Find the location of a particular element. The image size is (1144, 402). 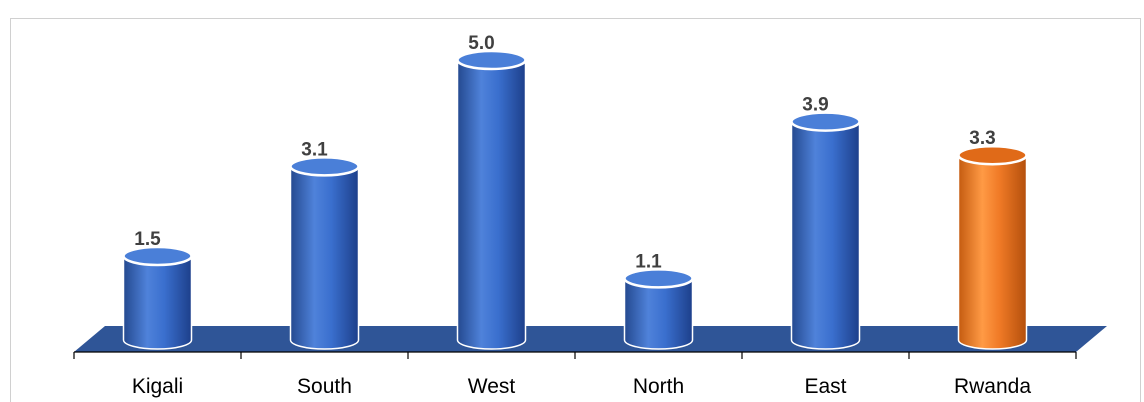

bar-kigali is located at coordinates (157, 297).